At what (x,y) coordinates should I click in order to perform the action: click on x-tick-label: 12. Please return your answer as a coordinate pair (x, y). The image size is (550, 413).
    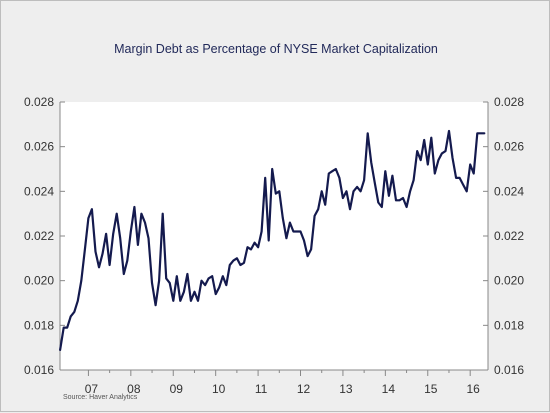
    Looking at the image, I should click on (304, 389).